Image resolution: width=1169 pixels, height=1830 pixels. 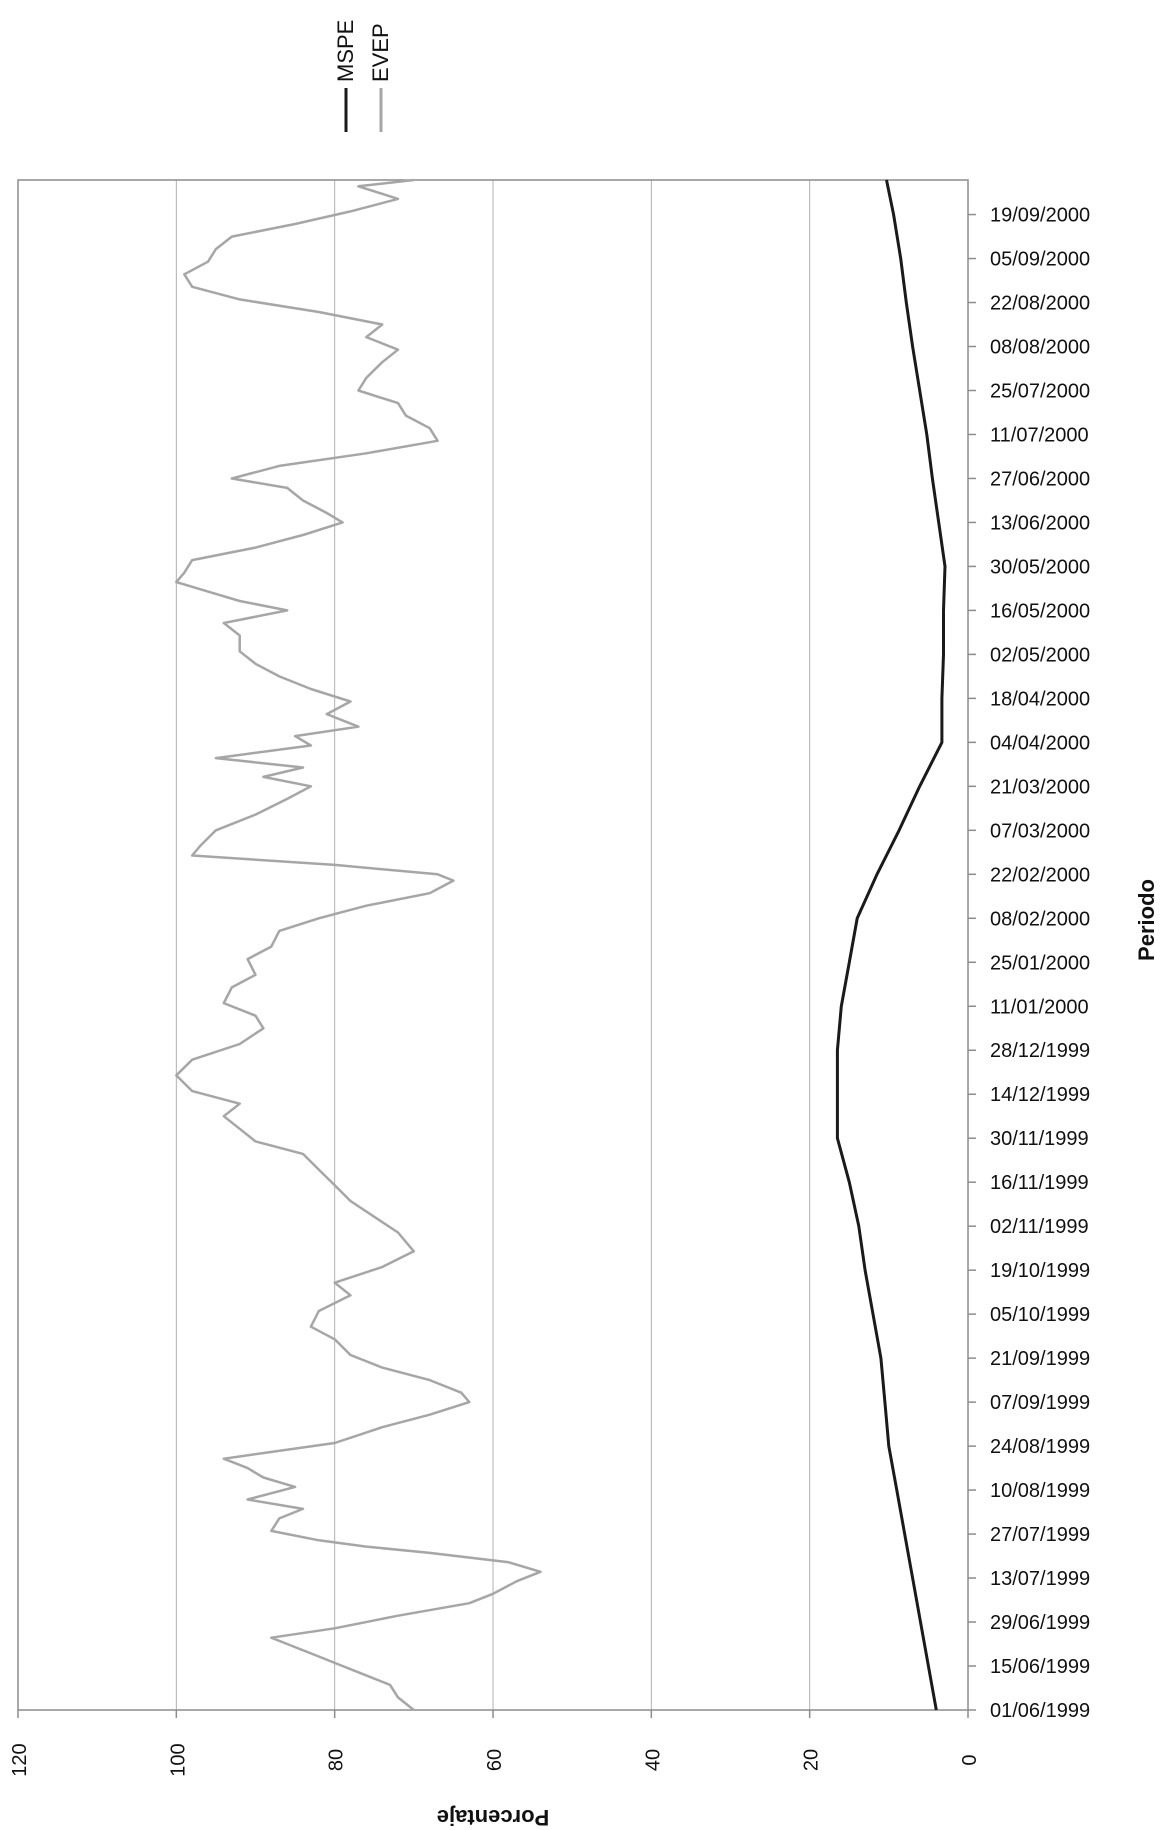 What do you see at coordinates (1040, 348) in the screenshot?
I see `period-tick-label: 08/08/2000` at bounding box center [1040, 348].